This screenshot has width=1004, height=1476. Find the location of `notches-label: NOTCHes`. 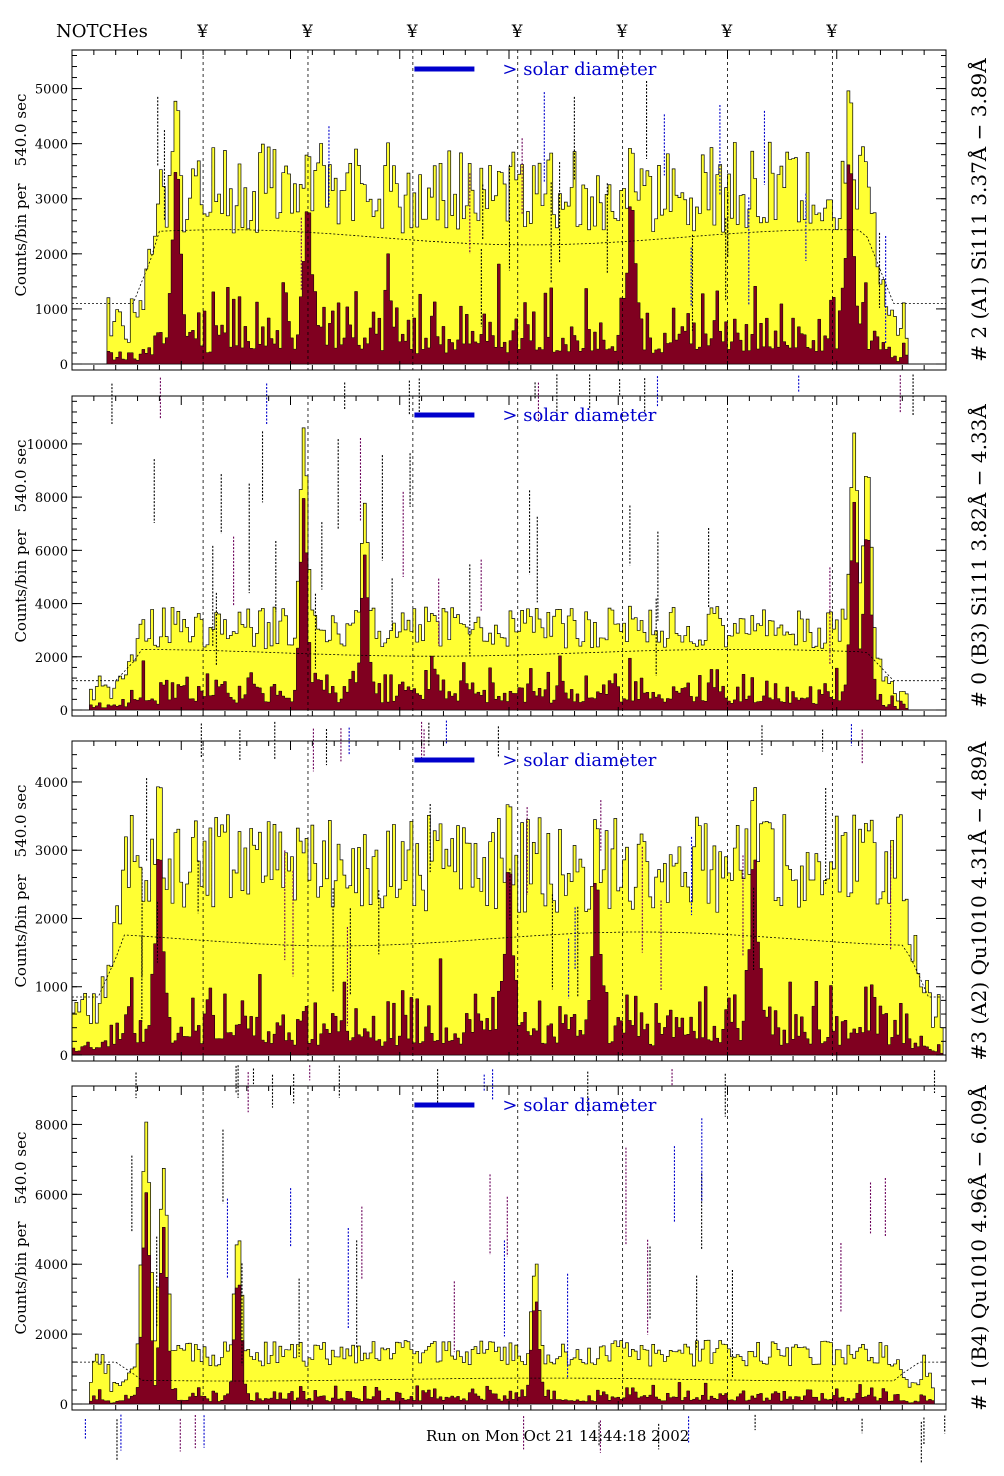

notches-label: NOTCHes is located at coordinates (102, 31).